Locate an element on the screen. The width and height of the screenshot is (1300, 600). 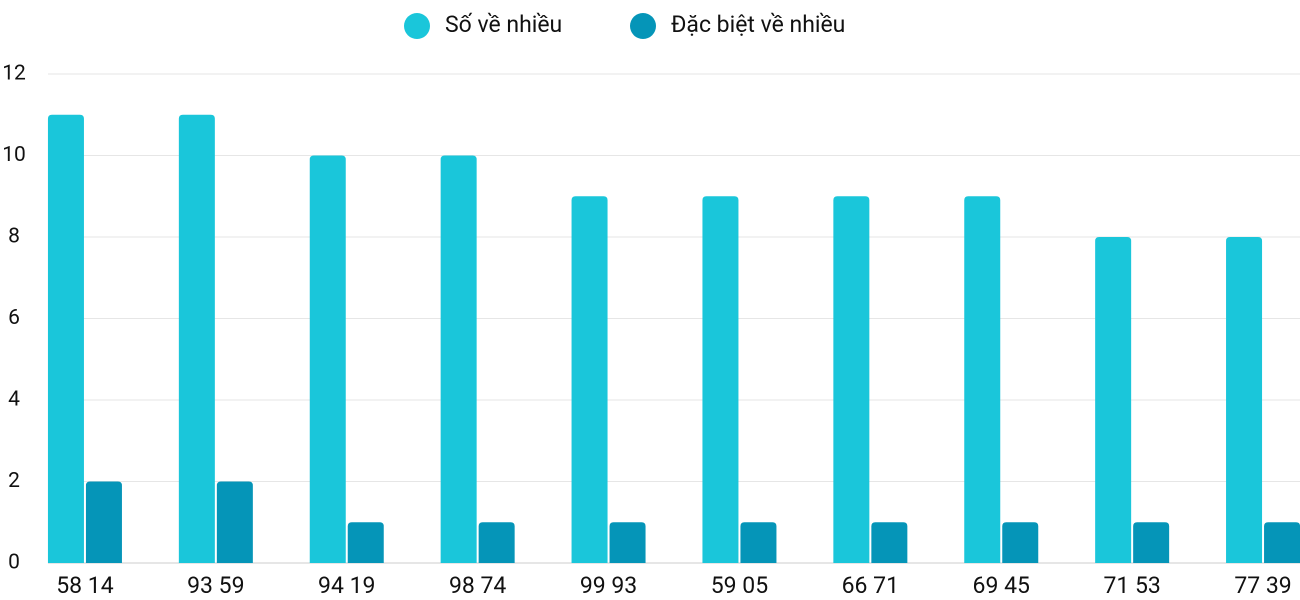
y-tick-label: 6 is located at coordinates (14, 318).